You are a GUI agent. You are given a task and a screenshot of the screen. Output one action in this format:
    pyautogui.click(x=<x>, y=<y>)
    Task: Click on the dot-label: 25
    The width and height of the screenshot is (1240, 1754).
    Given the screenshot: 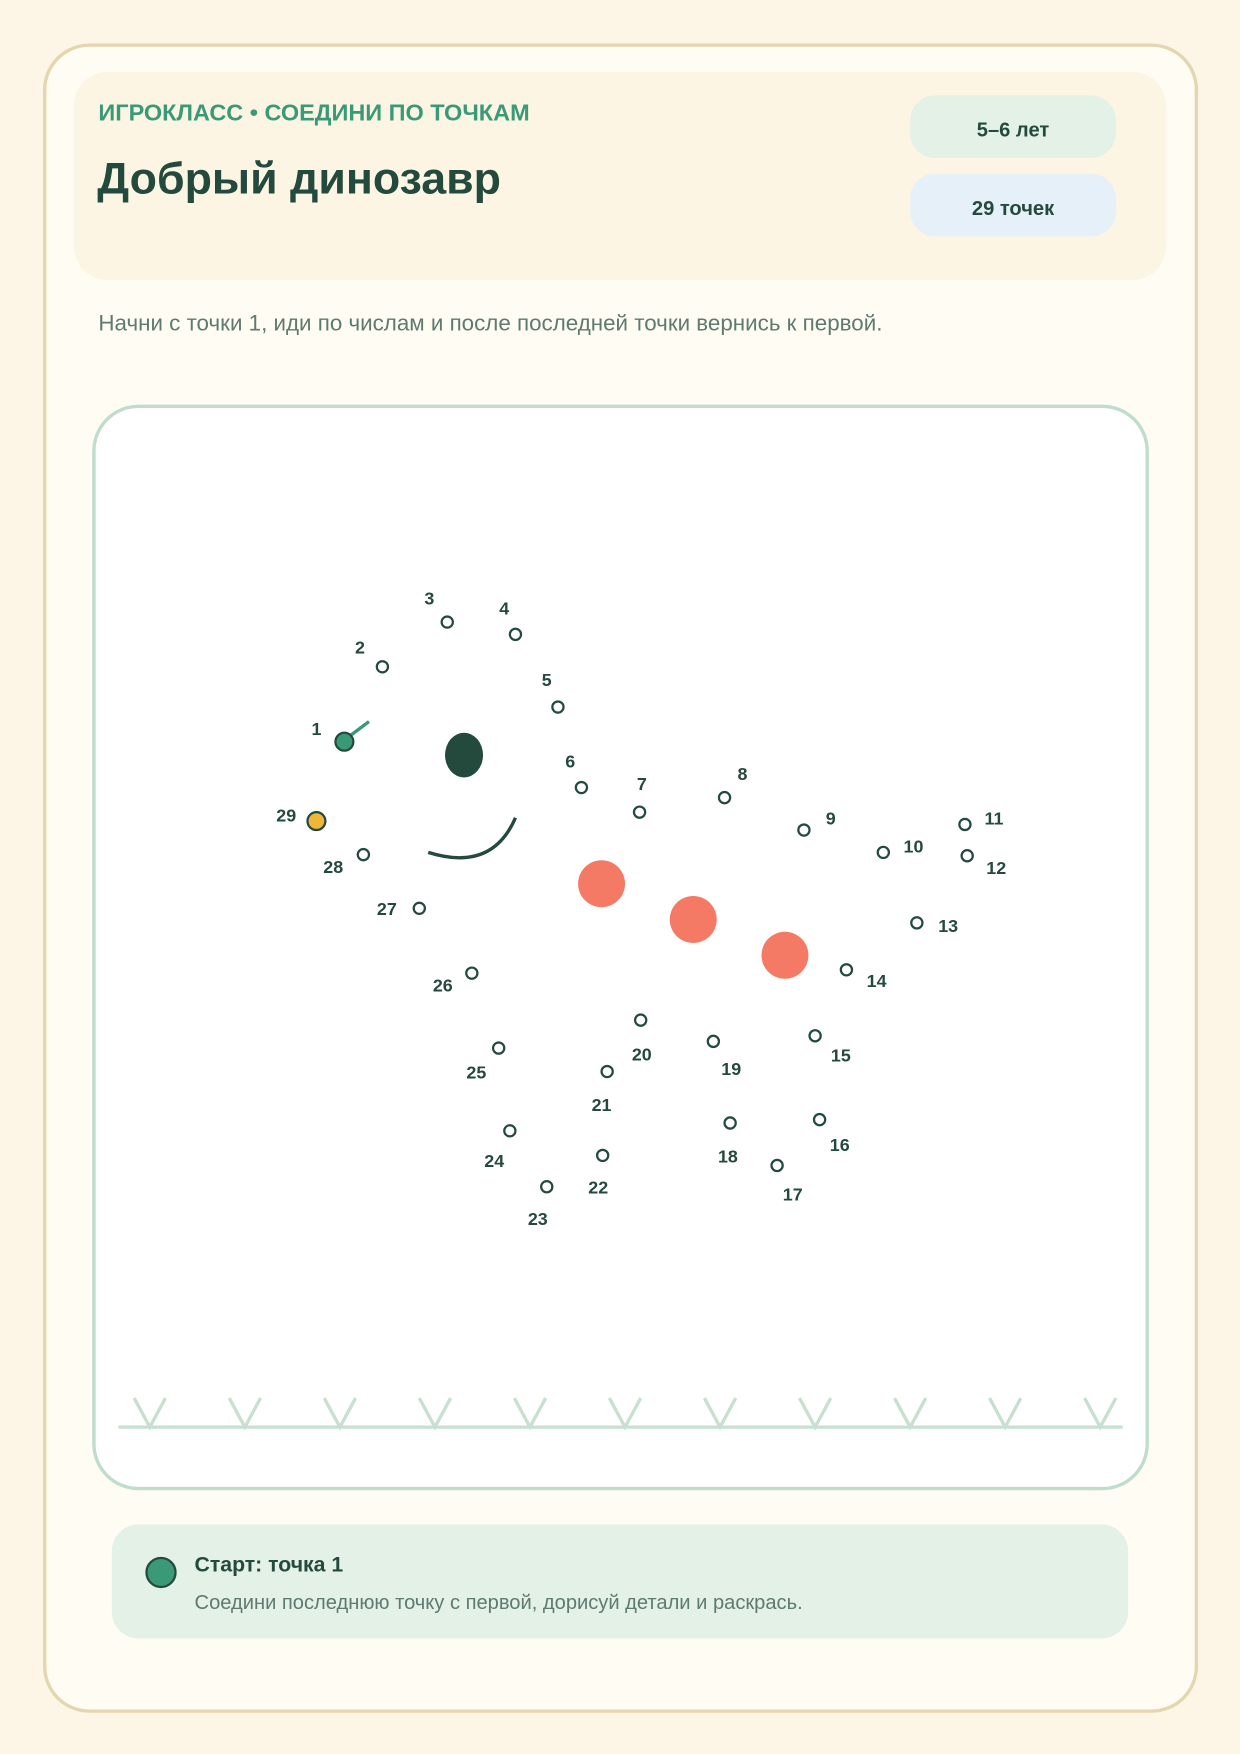 What is the action you would take?
    pyautogui.click(x=476, y=1073)
    